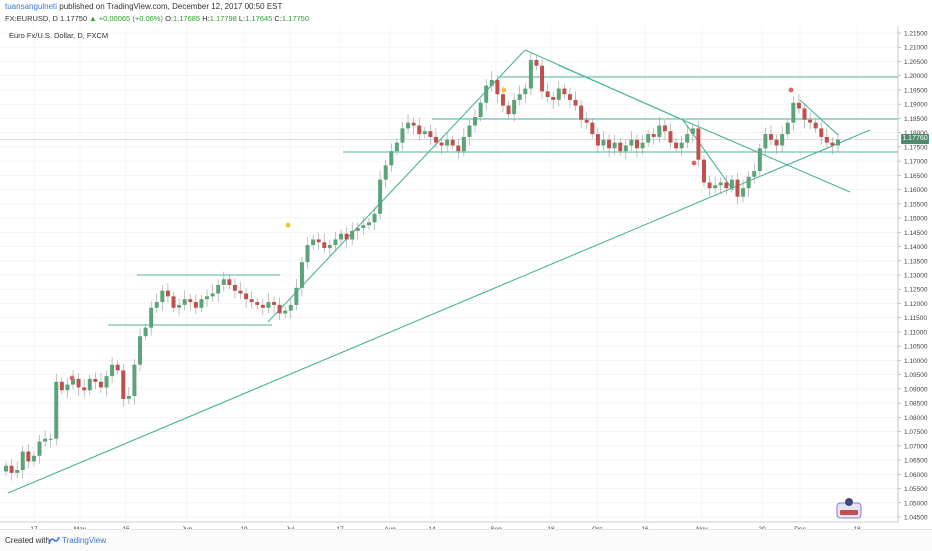 The height and width of the screenshot is (551, 932). I want to click on y-tick-label: 1.17500, so click(916, 147).